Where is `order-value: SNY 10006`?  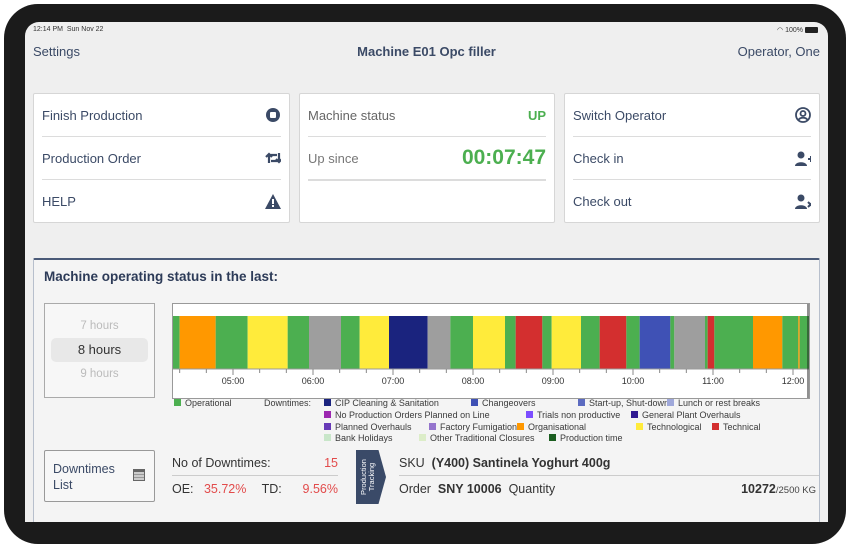
order-value: SNY 10006 is located at coordinates (469, 489).